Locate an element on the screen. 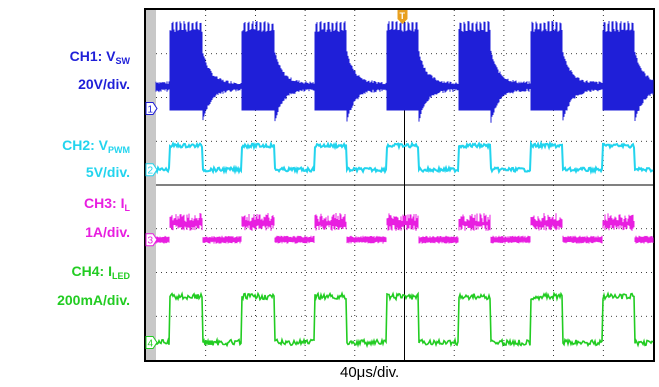  ch4-marker-box is located at coordinates (151, 342).